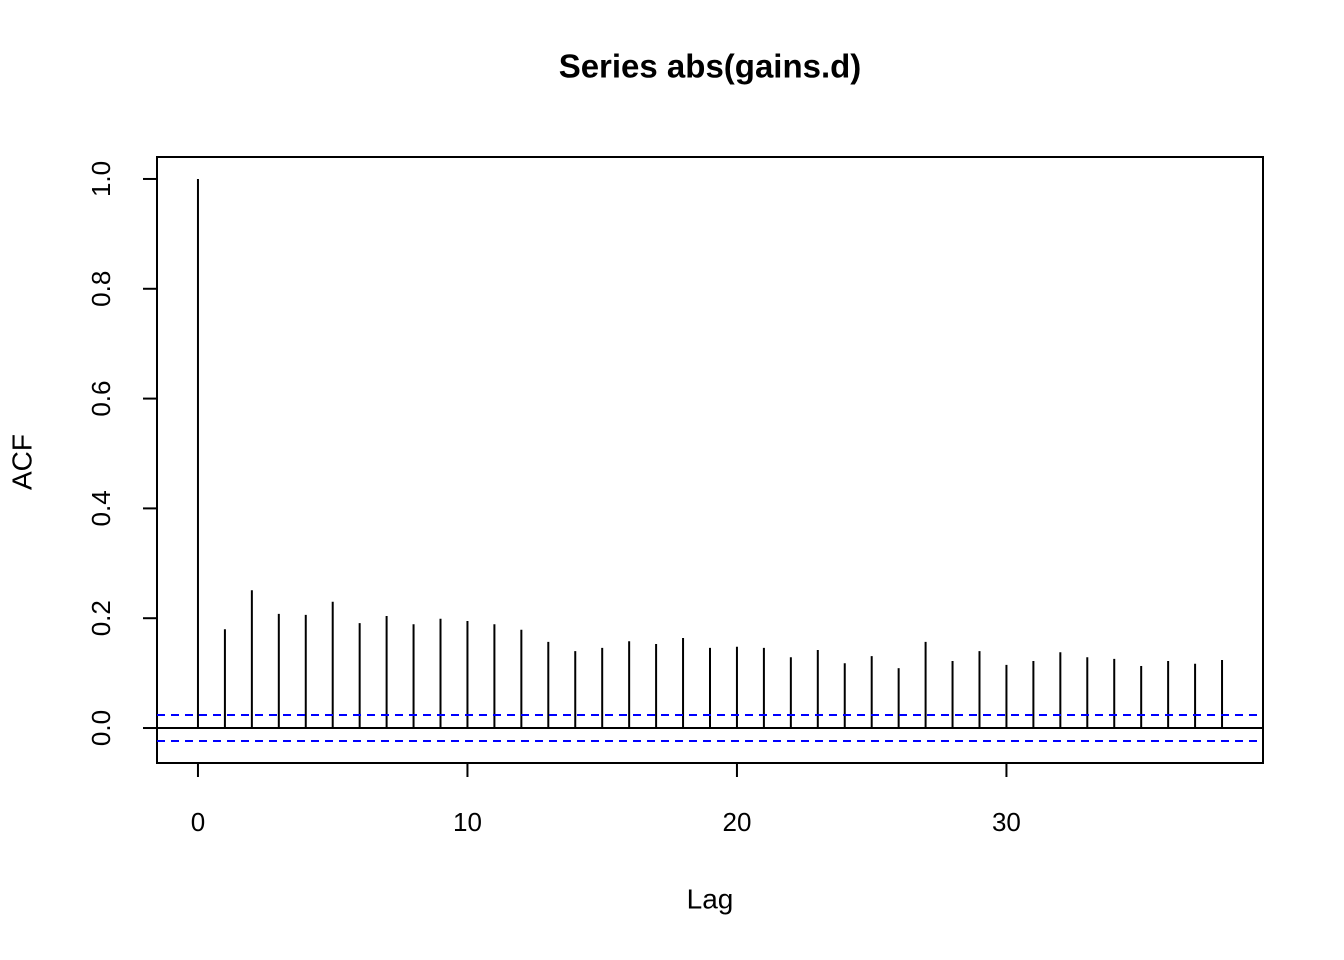 The image size is (1344, 960). What do you see at coordinates (736, 822) in the screenshot?
I see `x-tick-label: 20` at bounding box center [736, 822].